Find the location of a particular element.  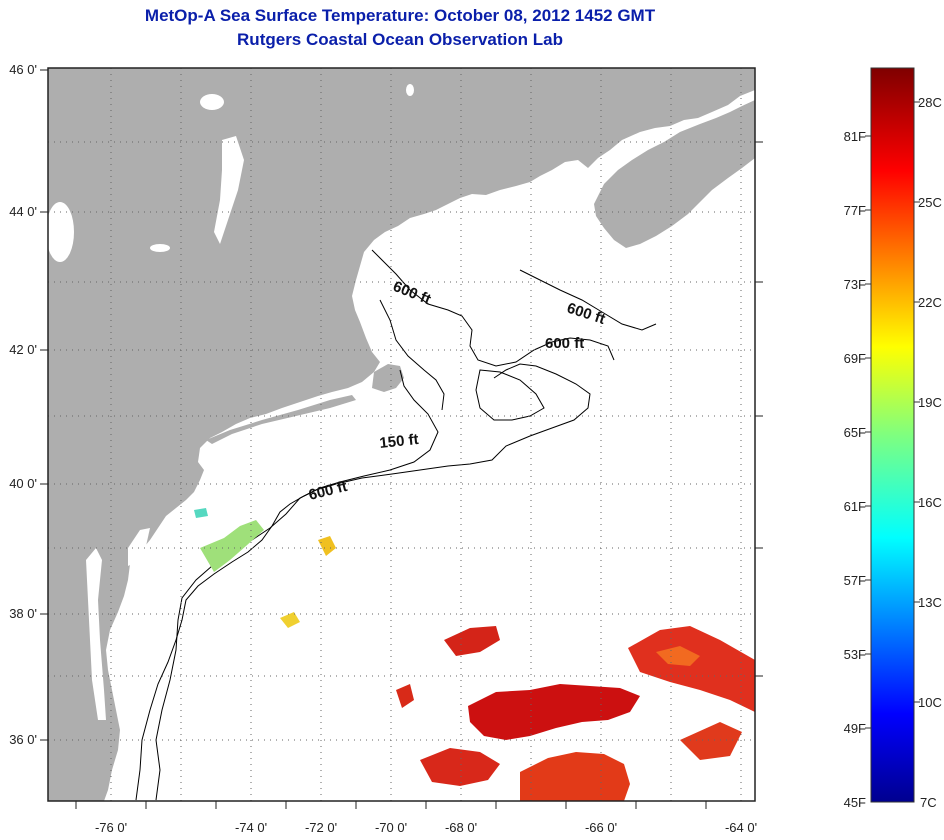

lat-label: 38 0' is located at coordinates (23, 613).